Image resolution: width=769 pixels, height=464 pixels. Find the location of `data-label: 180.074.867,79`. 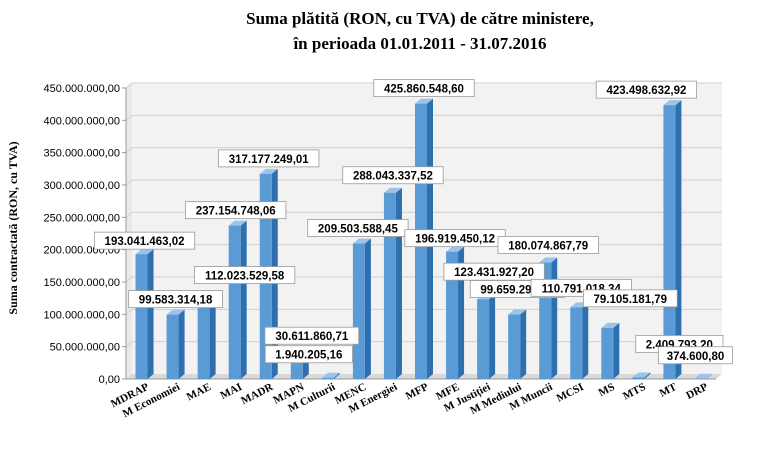

data-label: 180.074.867,79 is located at coordinates (548, 245).